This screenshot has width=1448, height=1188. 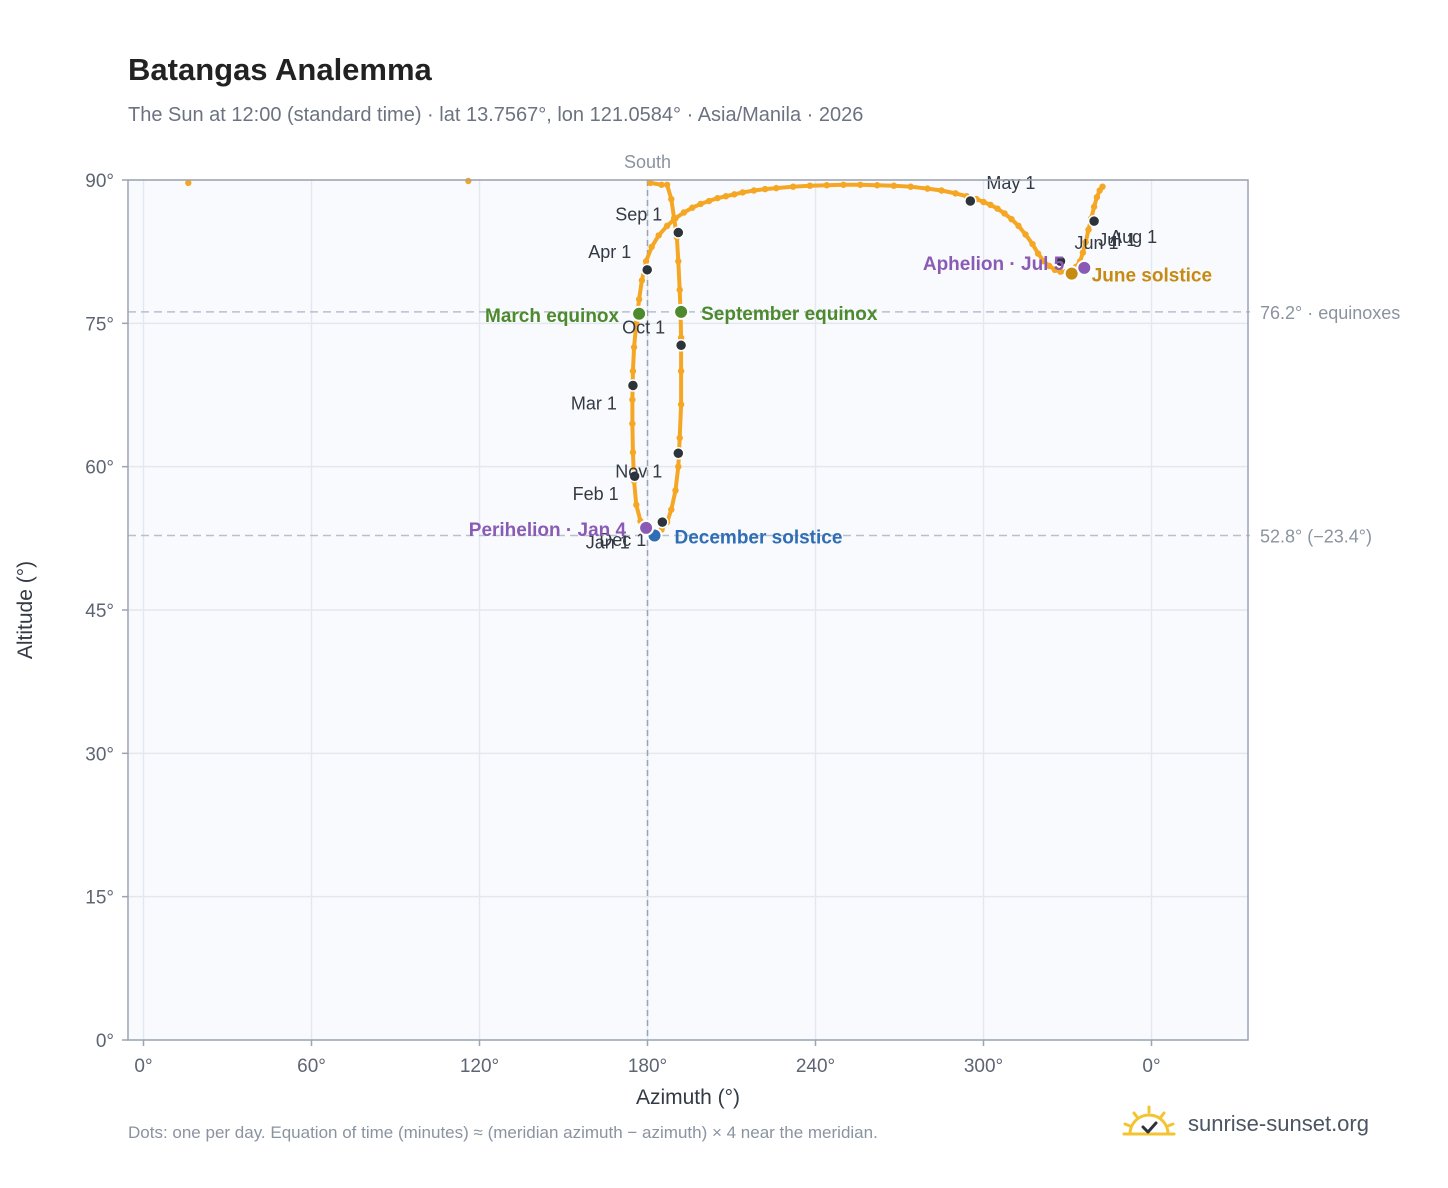 What do you see at coordinates (647, 162) in the screenshot?
I see `meridian-label: South` at bounding box center [647, 162].